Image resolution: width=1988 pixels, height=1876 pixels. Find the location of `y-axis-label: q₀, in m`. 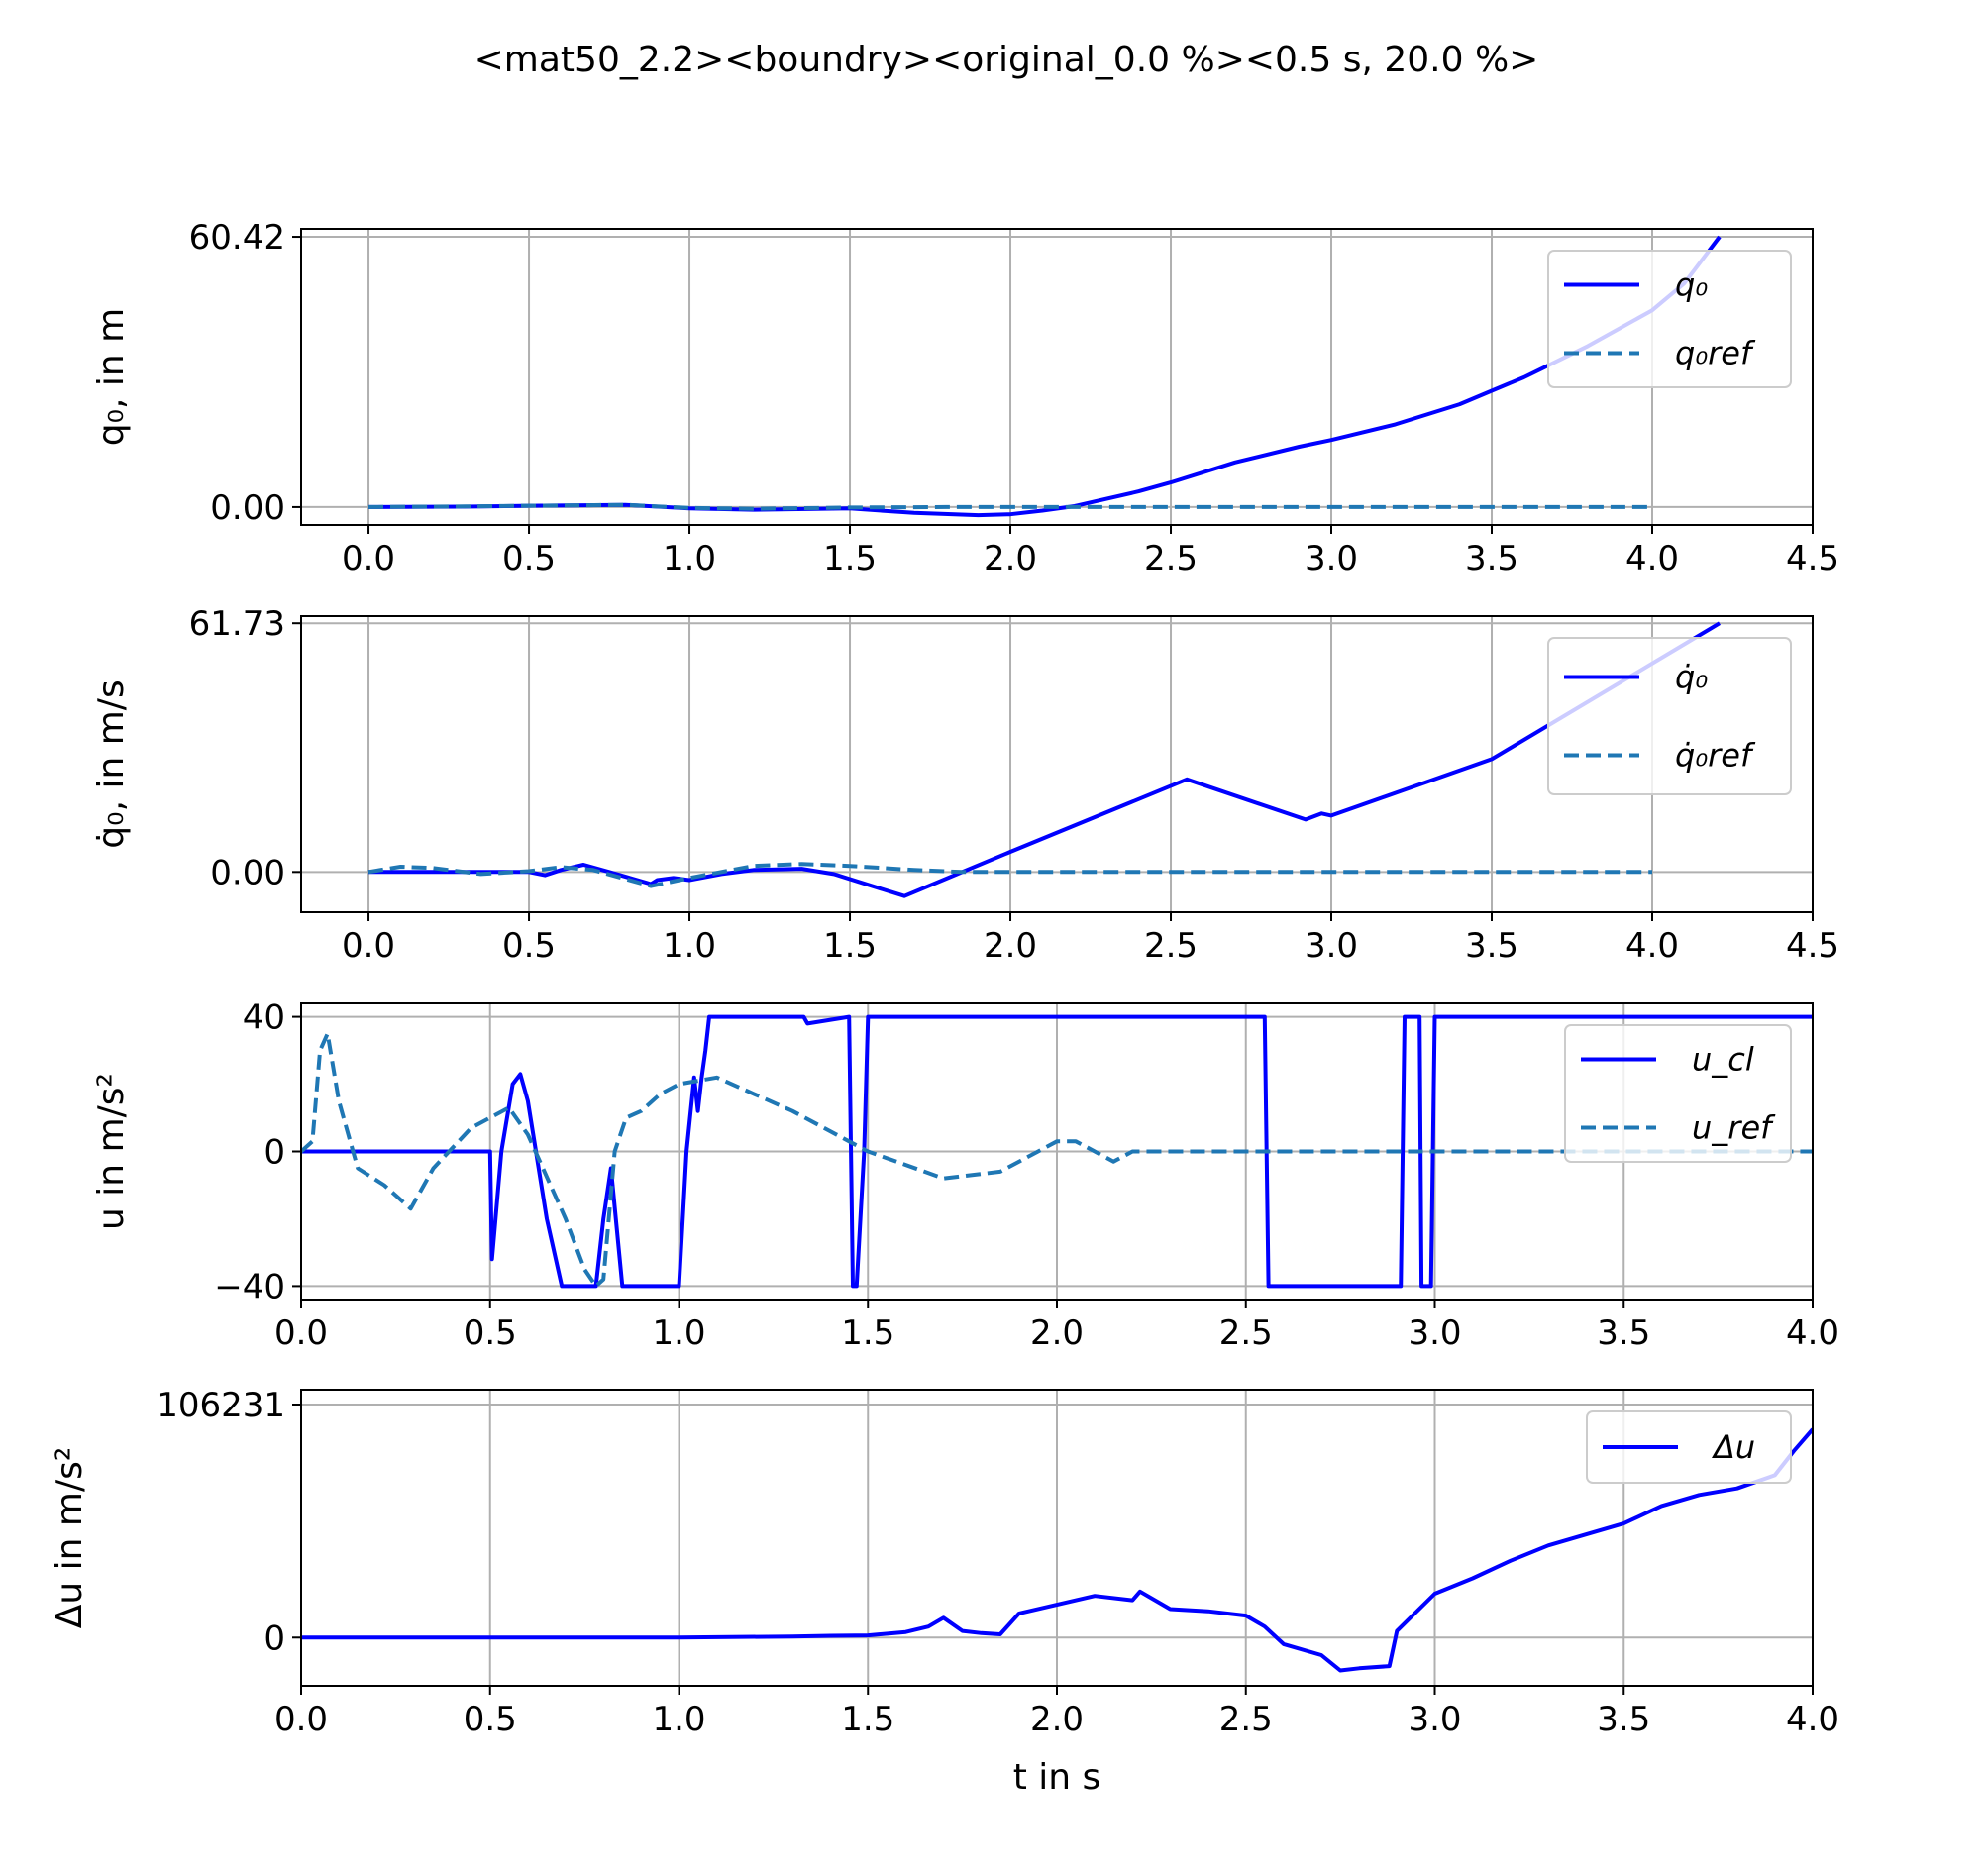

y-axis-label: q₀, in m is located at coordinates (111, 377).